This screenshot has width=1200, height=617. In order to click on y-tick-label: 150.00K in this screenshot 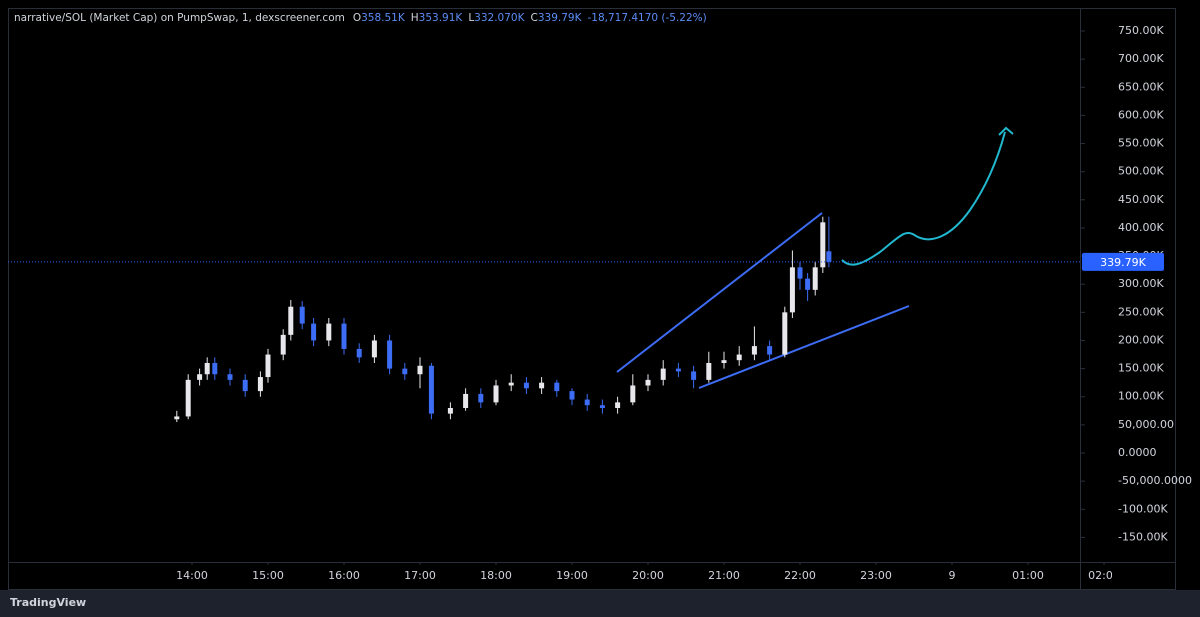, I will do `click(1141, 368)`.